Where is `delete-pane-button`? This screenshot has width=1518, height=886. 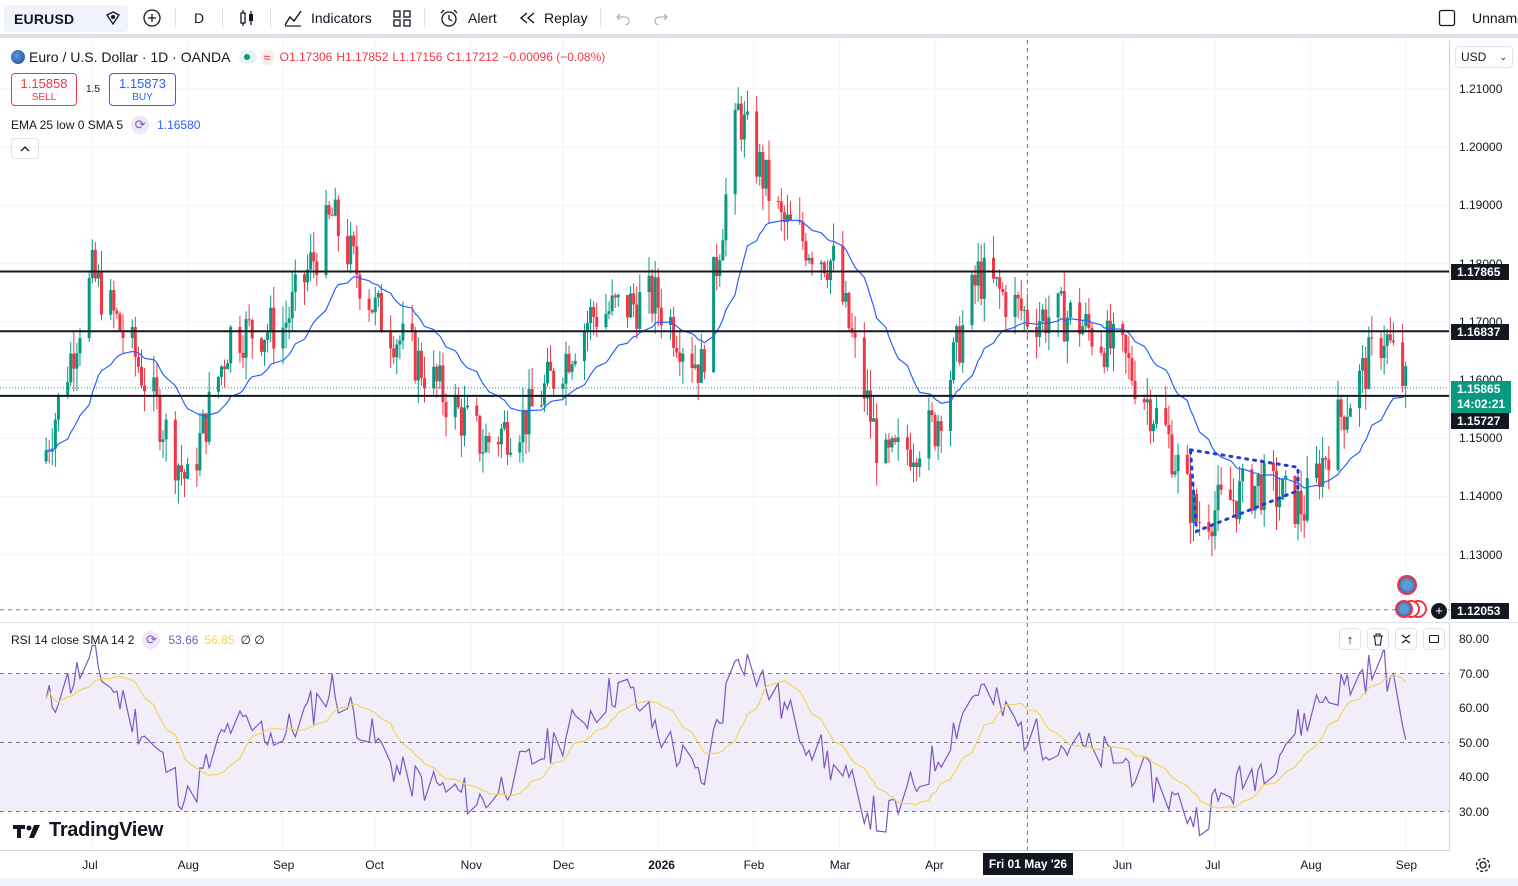
delete-pane-button is located at coordinates (1378, 639).